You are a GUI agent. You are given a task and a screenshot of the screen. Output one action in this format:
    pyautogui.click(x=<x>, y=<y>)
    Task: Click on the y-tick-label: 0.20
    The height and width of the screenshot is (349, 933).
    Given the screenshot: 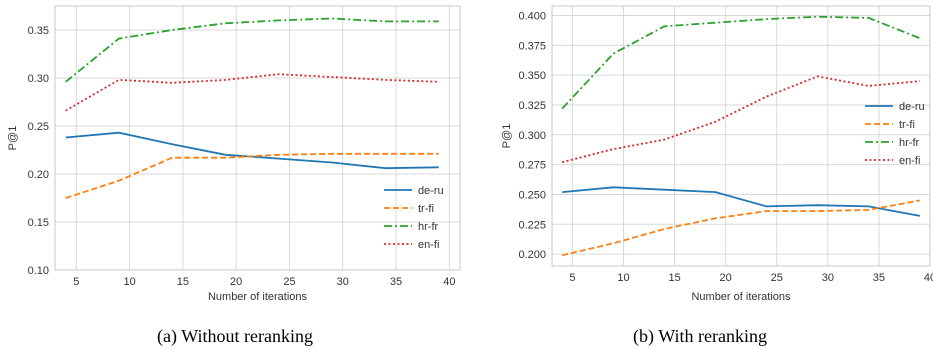 What is the action you would take?
    pyautogui.click(x=38, y=175)
    